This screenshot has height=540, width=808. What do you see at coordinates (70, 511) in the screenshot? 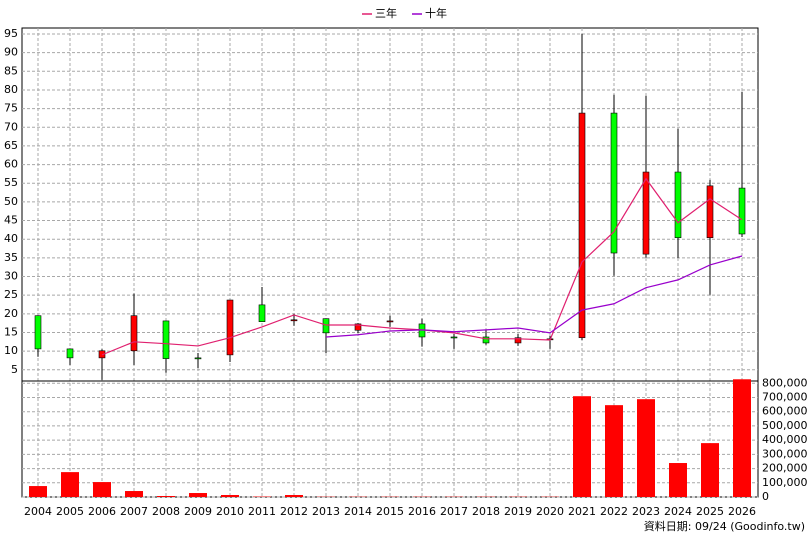
I see `x-tick-label: 2005` at bounding box center [70, 511].